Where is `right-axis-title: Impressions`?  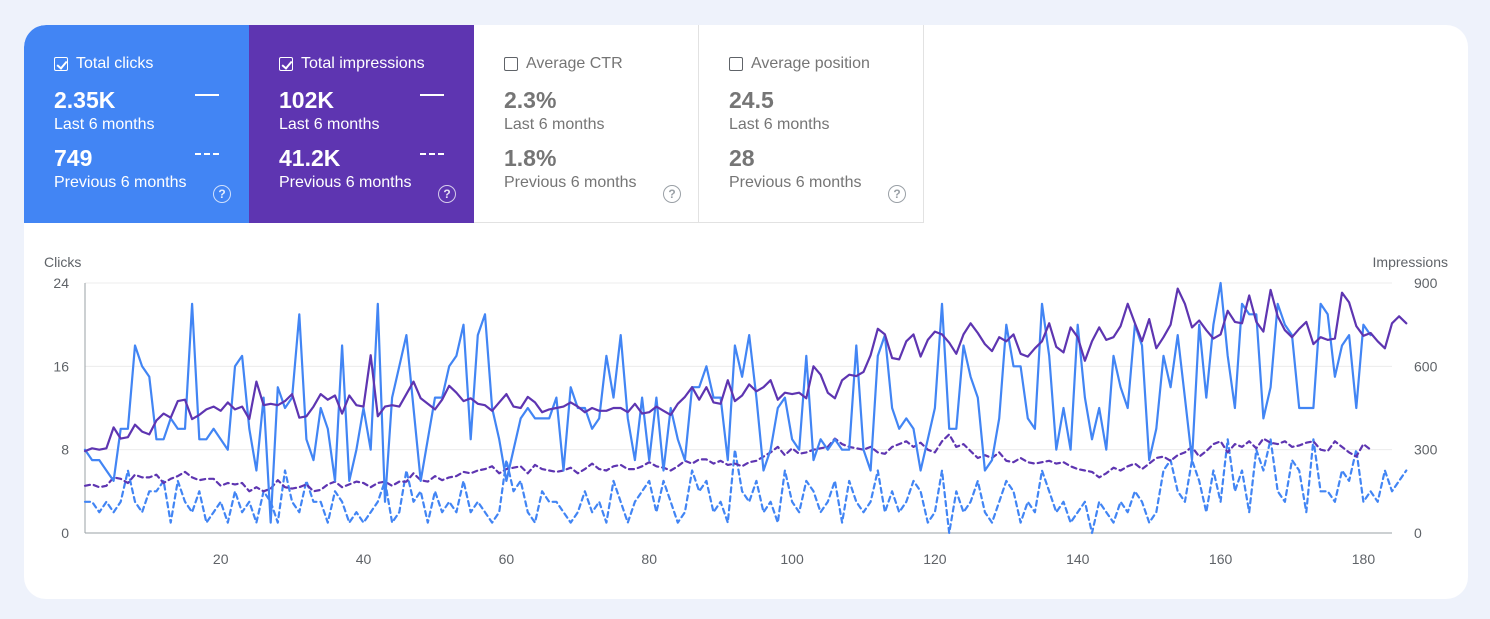 right-axis-title: Impressions is located at coordinates (1410, 262).